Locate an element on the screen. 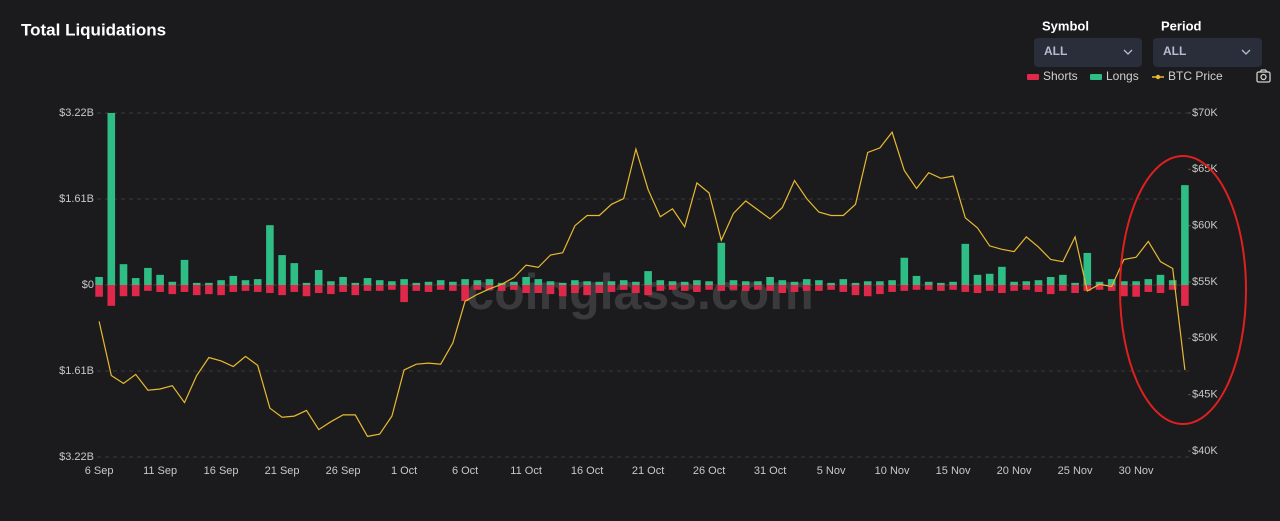 The width and height of the screenshot is (1280, 521). control-label: Period is located at coordinates (1181, 25).